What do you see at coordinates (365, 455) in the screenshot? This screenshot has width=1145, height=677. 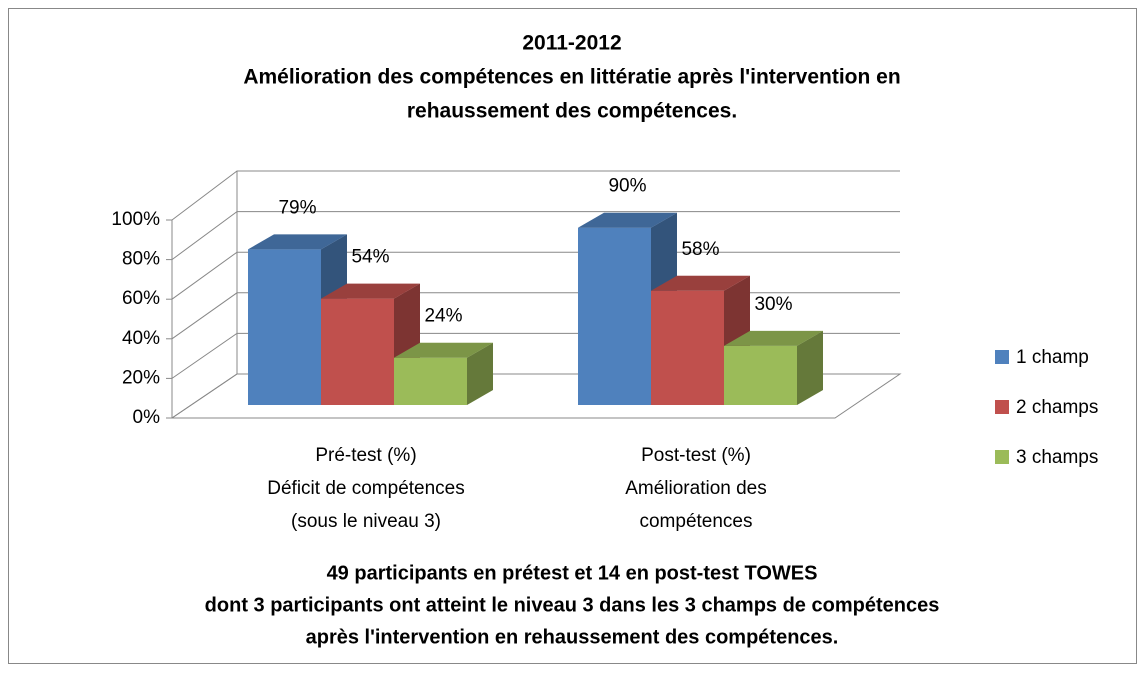 I see `x-tick-label: Pré-test (%)` at bounding box center [365, 455].